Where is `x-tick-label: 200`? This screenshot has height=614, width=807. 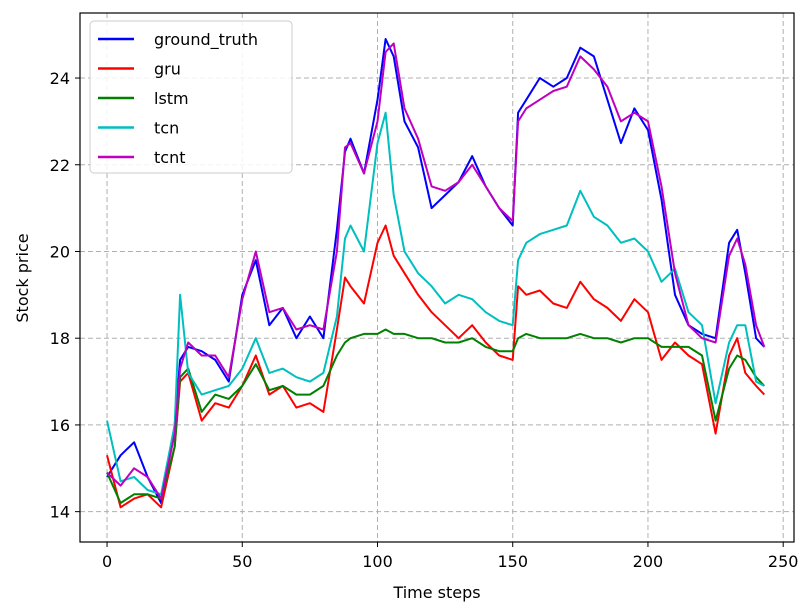 x-tick-label: 200 is located at coordinates (648, 561).